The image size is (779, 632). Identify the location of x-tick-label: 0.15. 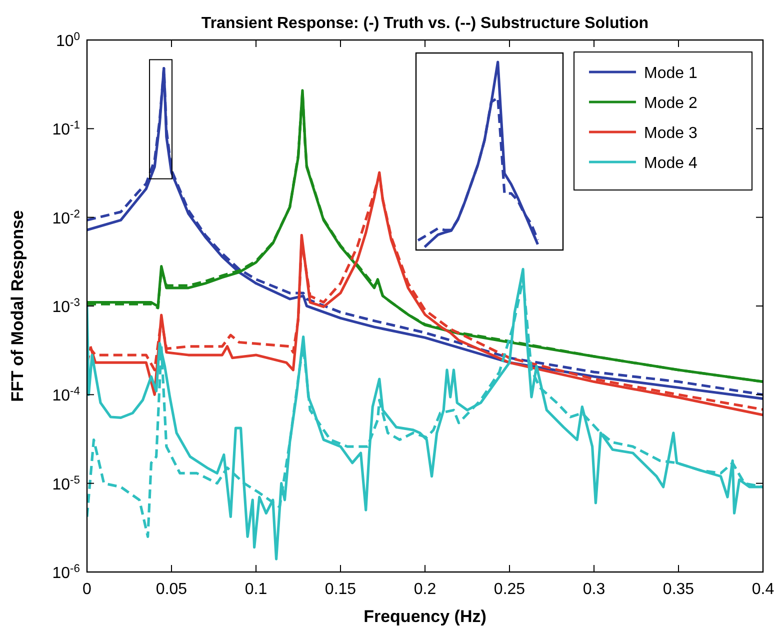
(340, 589).